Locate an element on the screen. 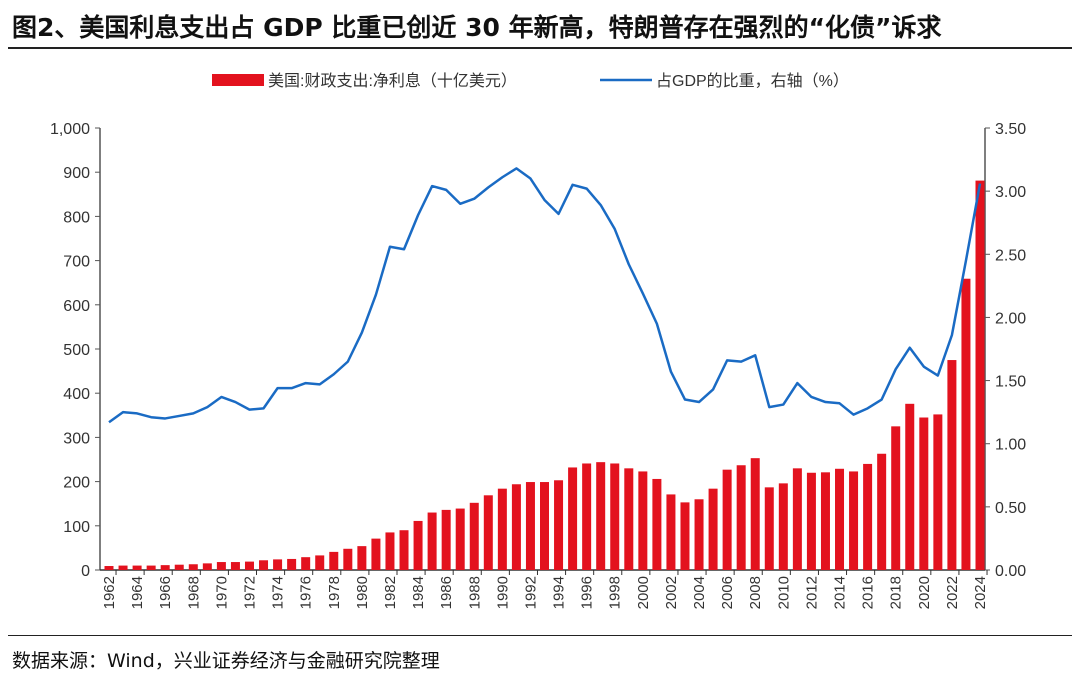  x-tick-label: 1984 is located at coordinates (418, 592).